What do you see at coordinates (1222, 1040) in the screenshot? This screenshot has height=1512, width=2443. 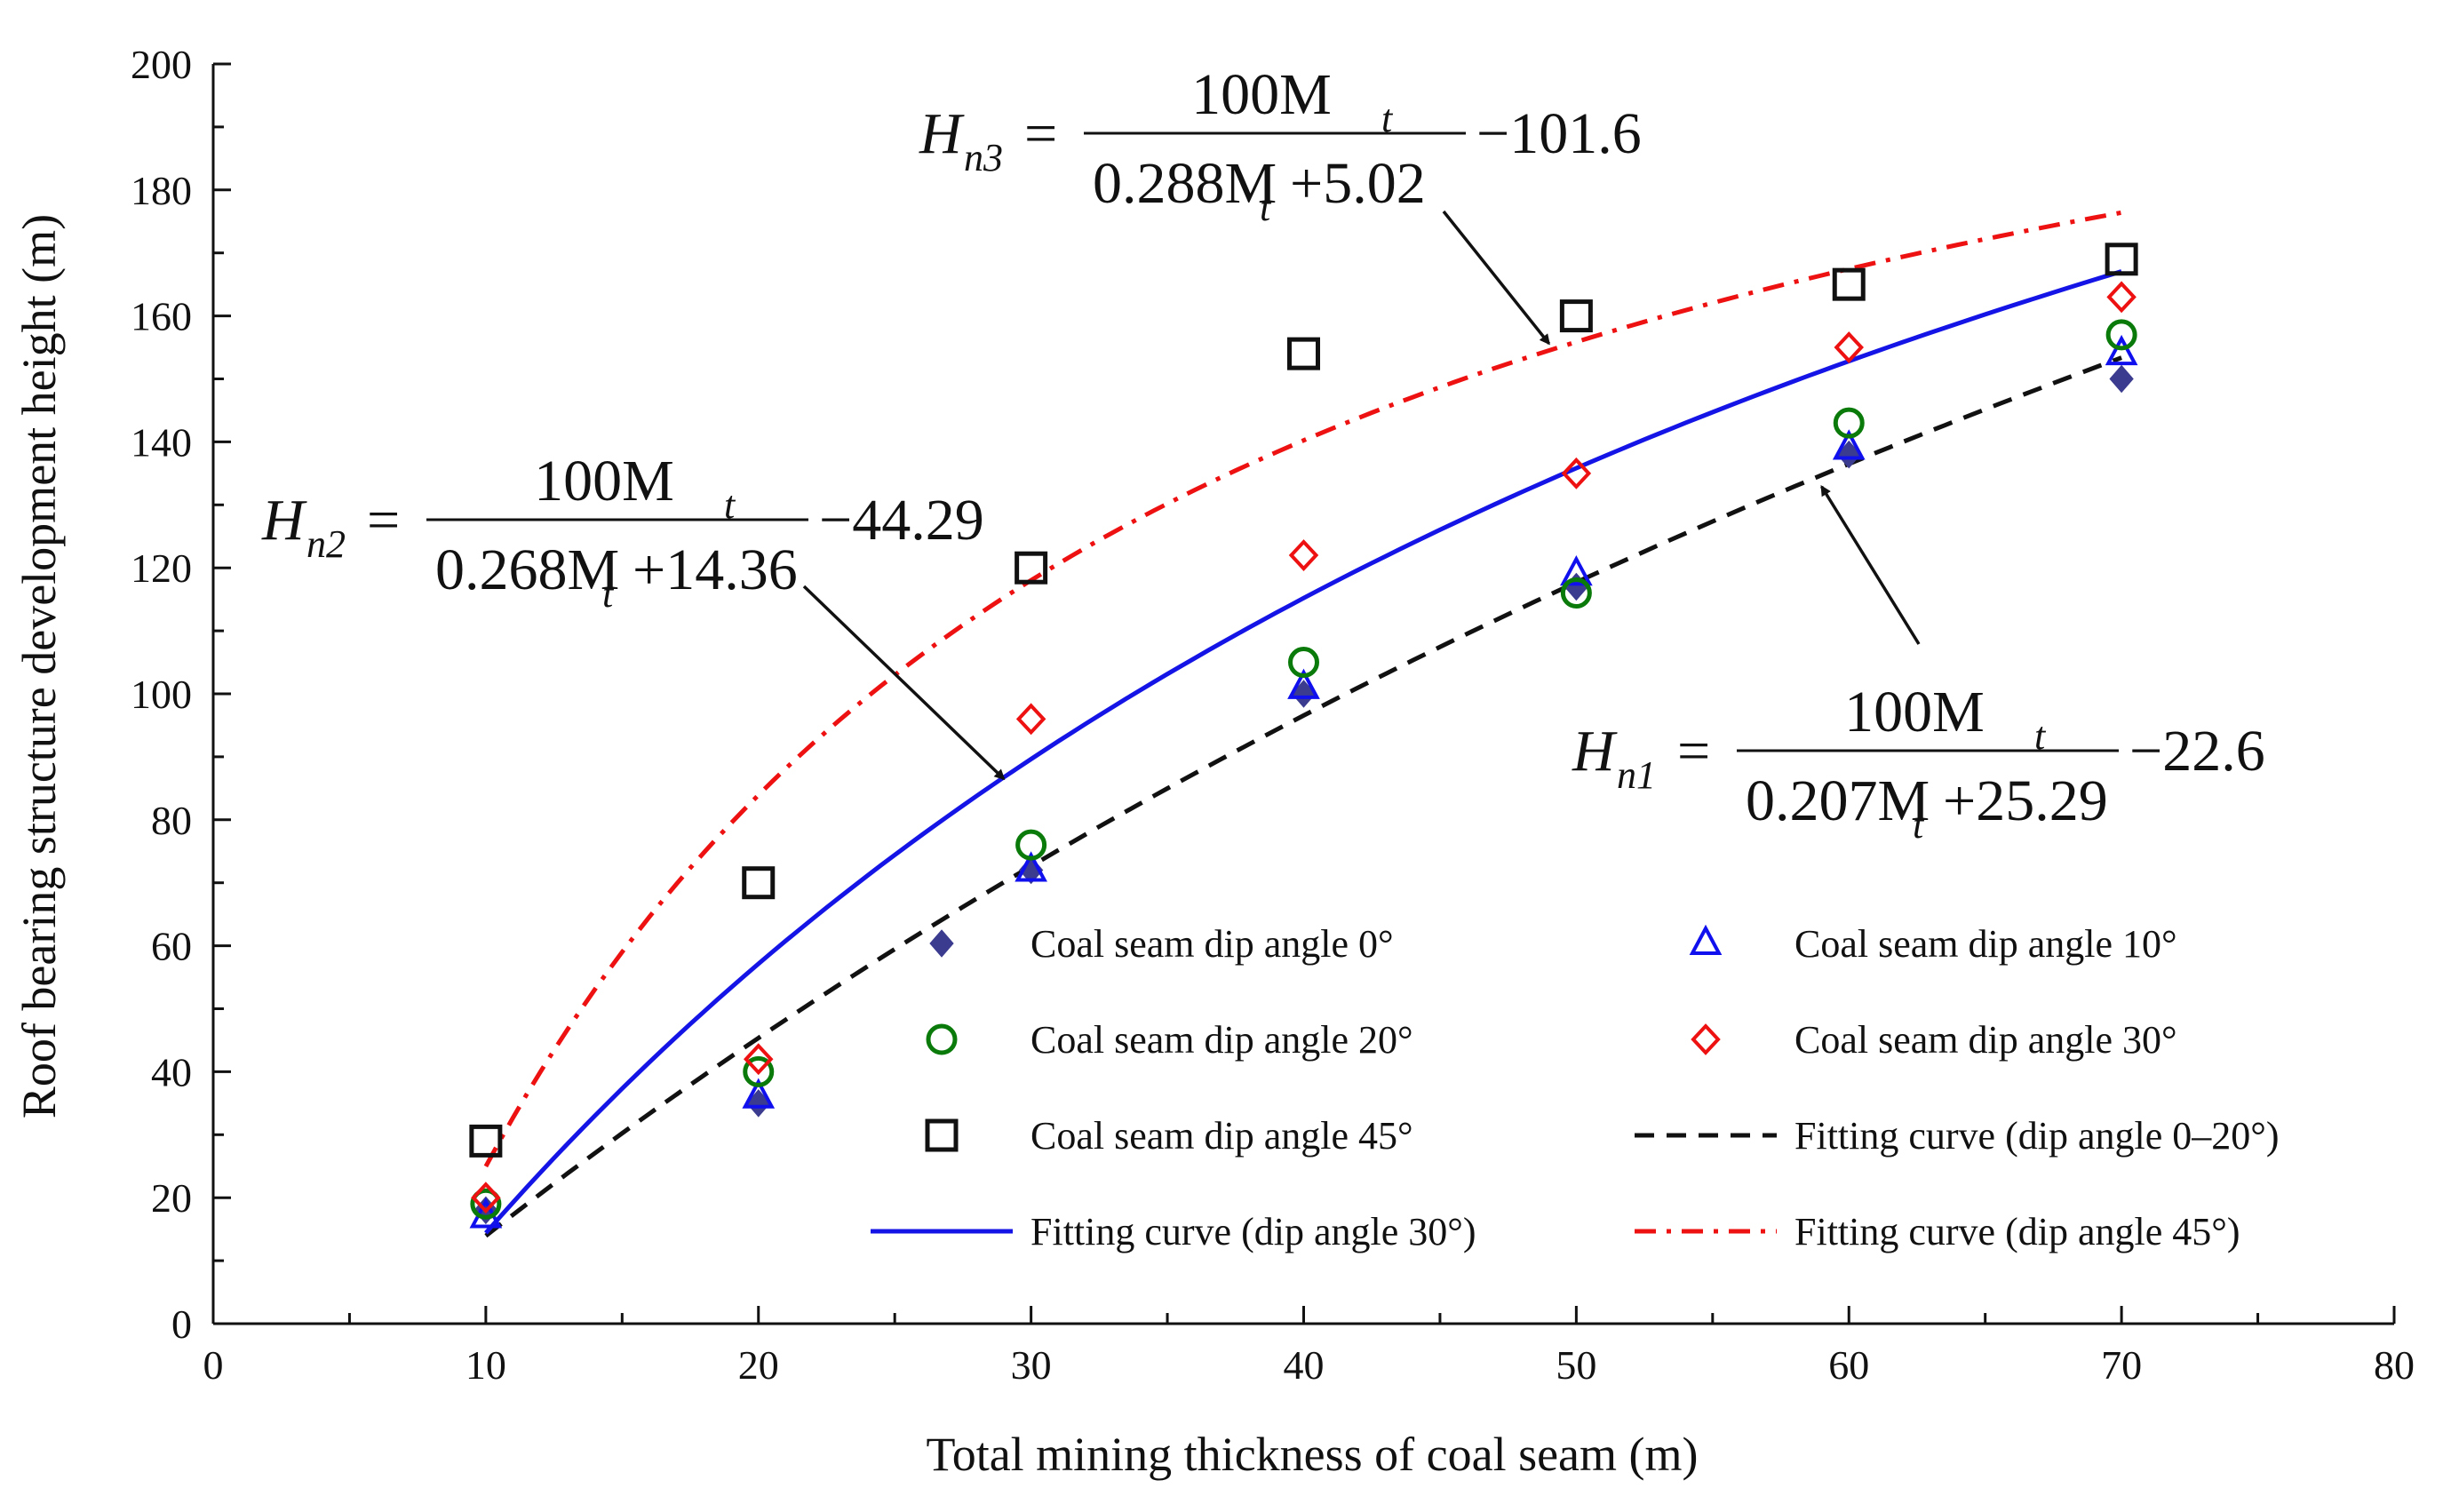 I see `legend-label: Coal seam dip angle 20°` at bounding box center [1222, 1040].